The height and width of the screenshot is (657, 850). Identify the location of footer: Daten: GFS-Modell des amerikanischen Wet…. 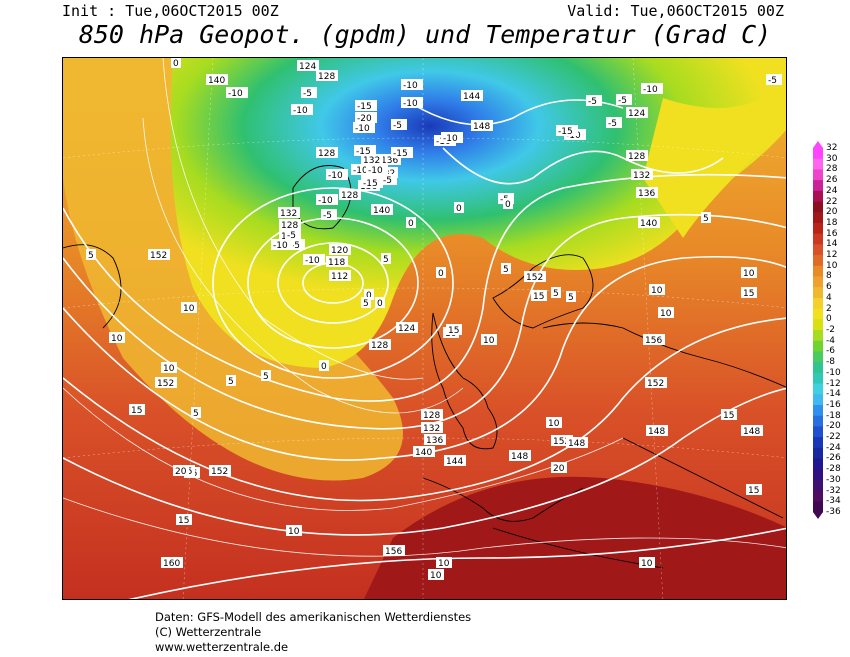
(313, 632).